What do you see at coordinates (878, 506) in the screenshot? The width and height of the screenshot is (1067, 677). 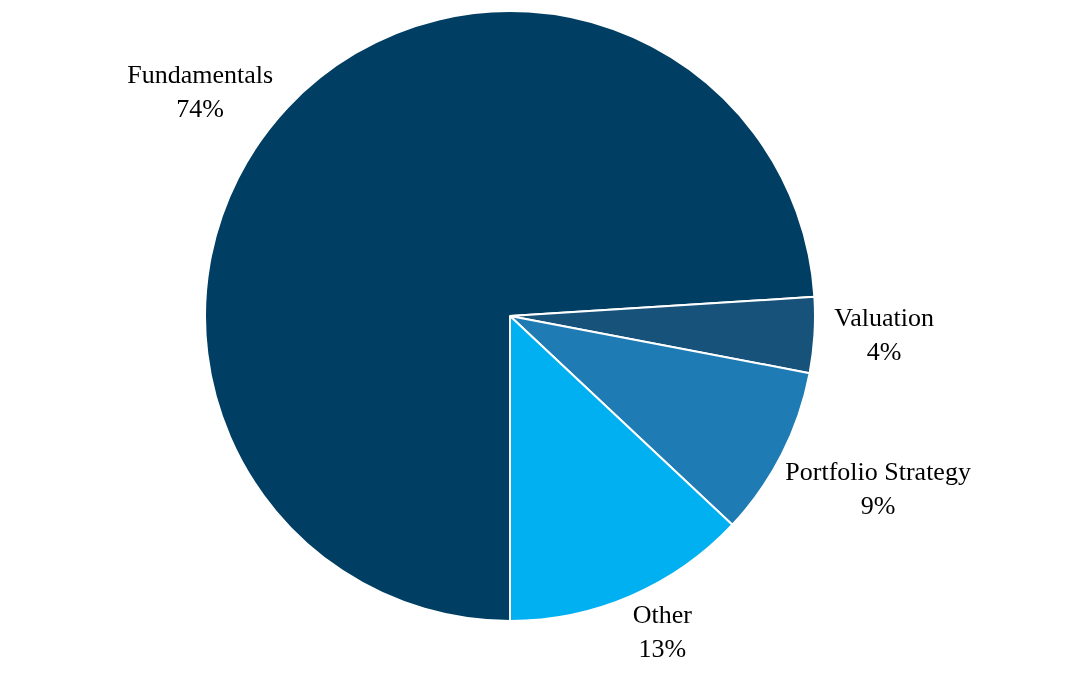 I see `data-label: 9%` at bounding box center [878, 506].